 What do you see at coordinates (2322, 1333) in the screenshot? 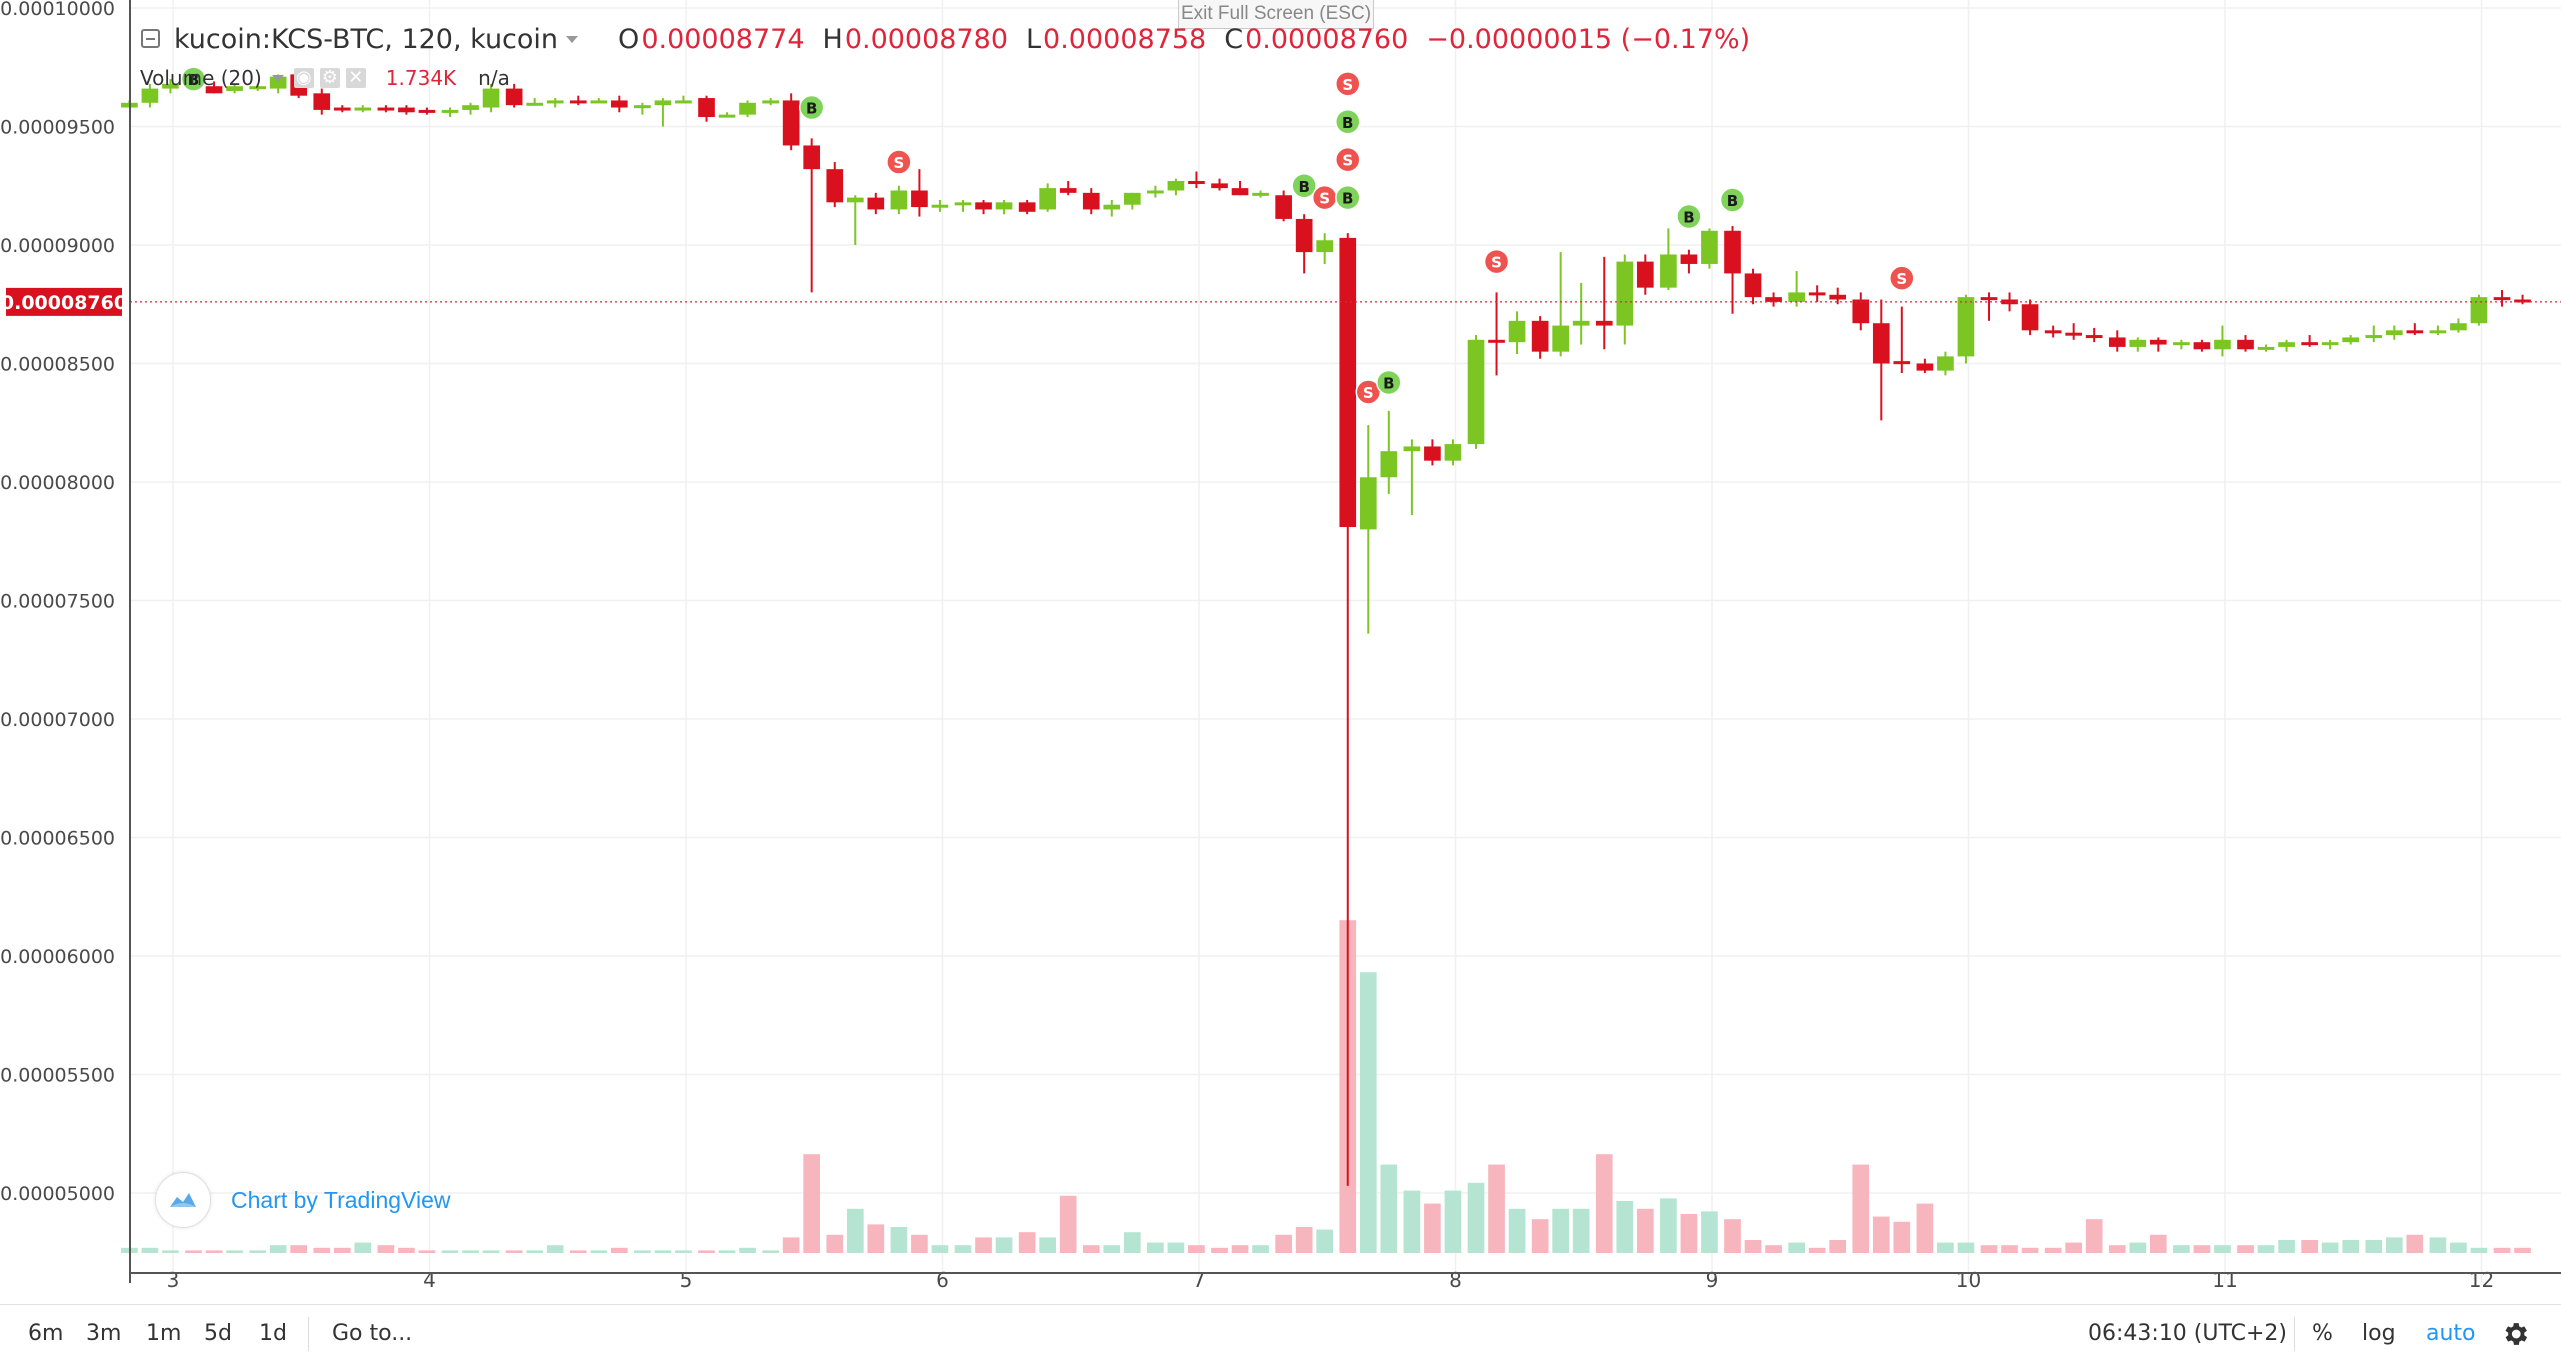
I see `percent-scale-toggle: %` at bounding box center [2322, 1333].